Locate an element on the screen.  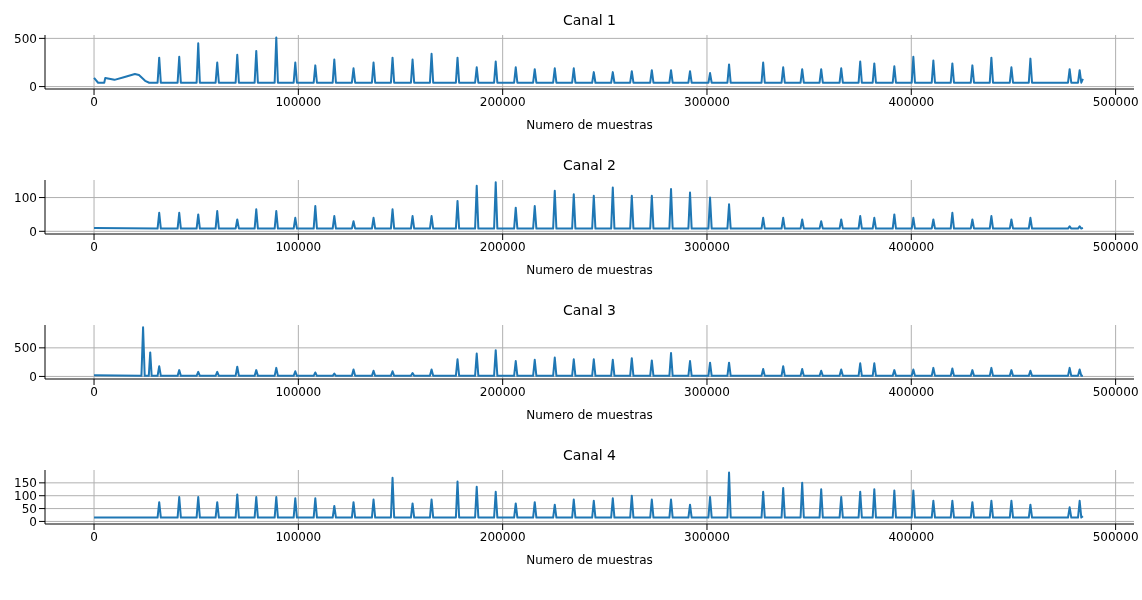
y-tick-label: 150 is located at coordinates (25, 483).